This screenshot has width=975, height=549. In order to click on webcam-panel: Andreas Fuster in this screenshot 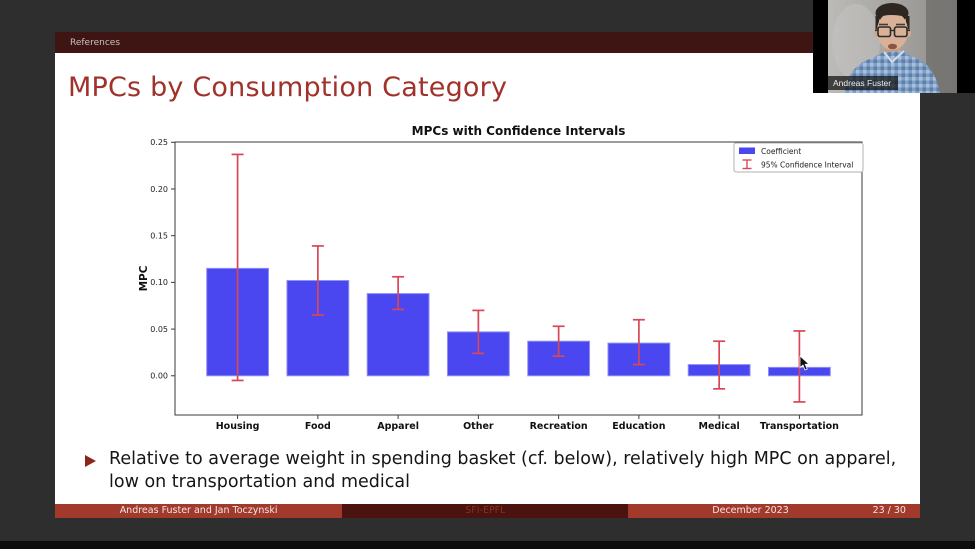, I will do `click(894, 46)`.